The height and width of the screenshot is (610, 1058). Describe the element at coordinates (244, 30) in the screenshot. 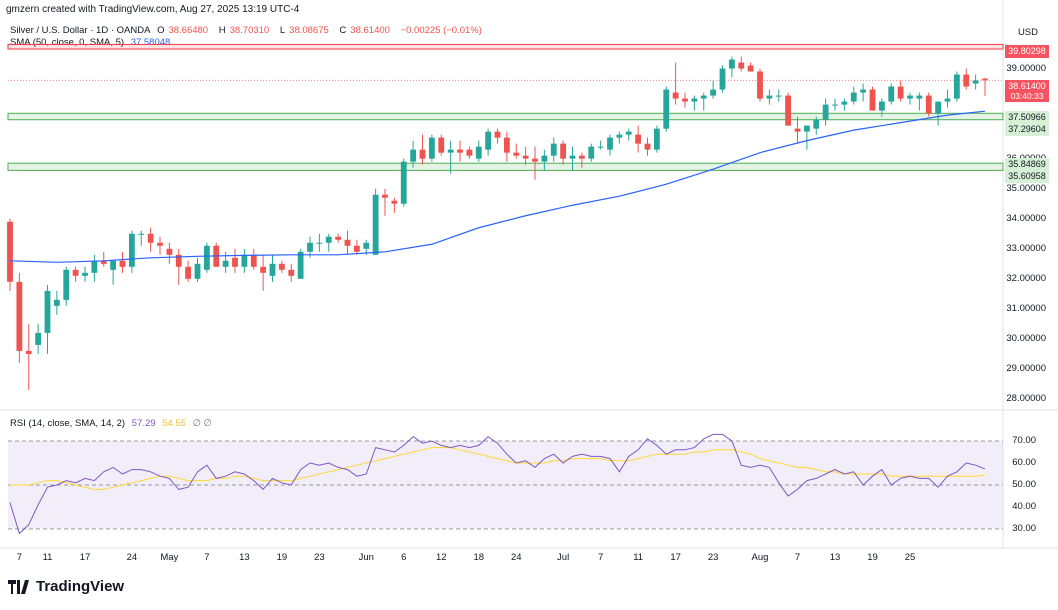

I see `ohlc-high: H 38.70310` at that location.